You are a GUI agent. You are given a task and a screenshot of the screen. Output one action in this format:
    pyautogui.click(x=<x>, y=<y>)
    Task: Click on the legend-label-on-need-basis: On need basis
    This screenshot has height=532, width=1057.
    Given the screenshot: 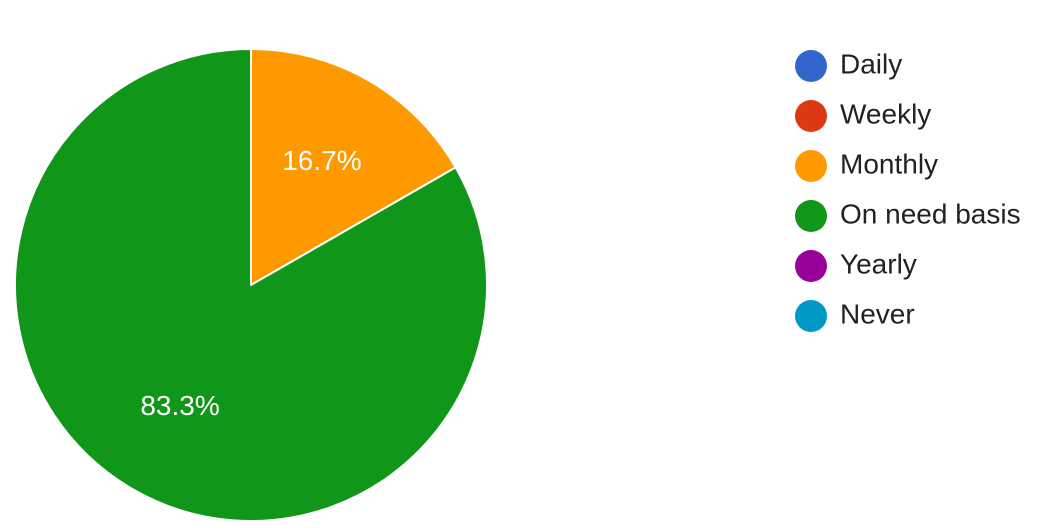 What is the action you would take?
    pyautogui.click(x=930, y=213)
    